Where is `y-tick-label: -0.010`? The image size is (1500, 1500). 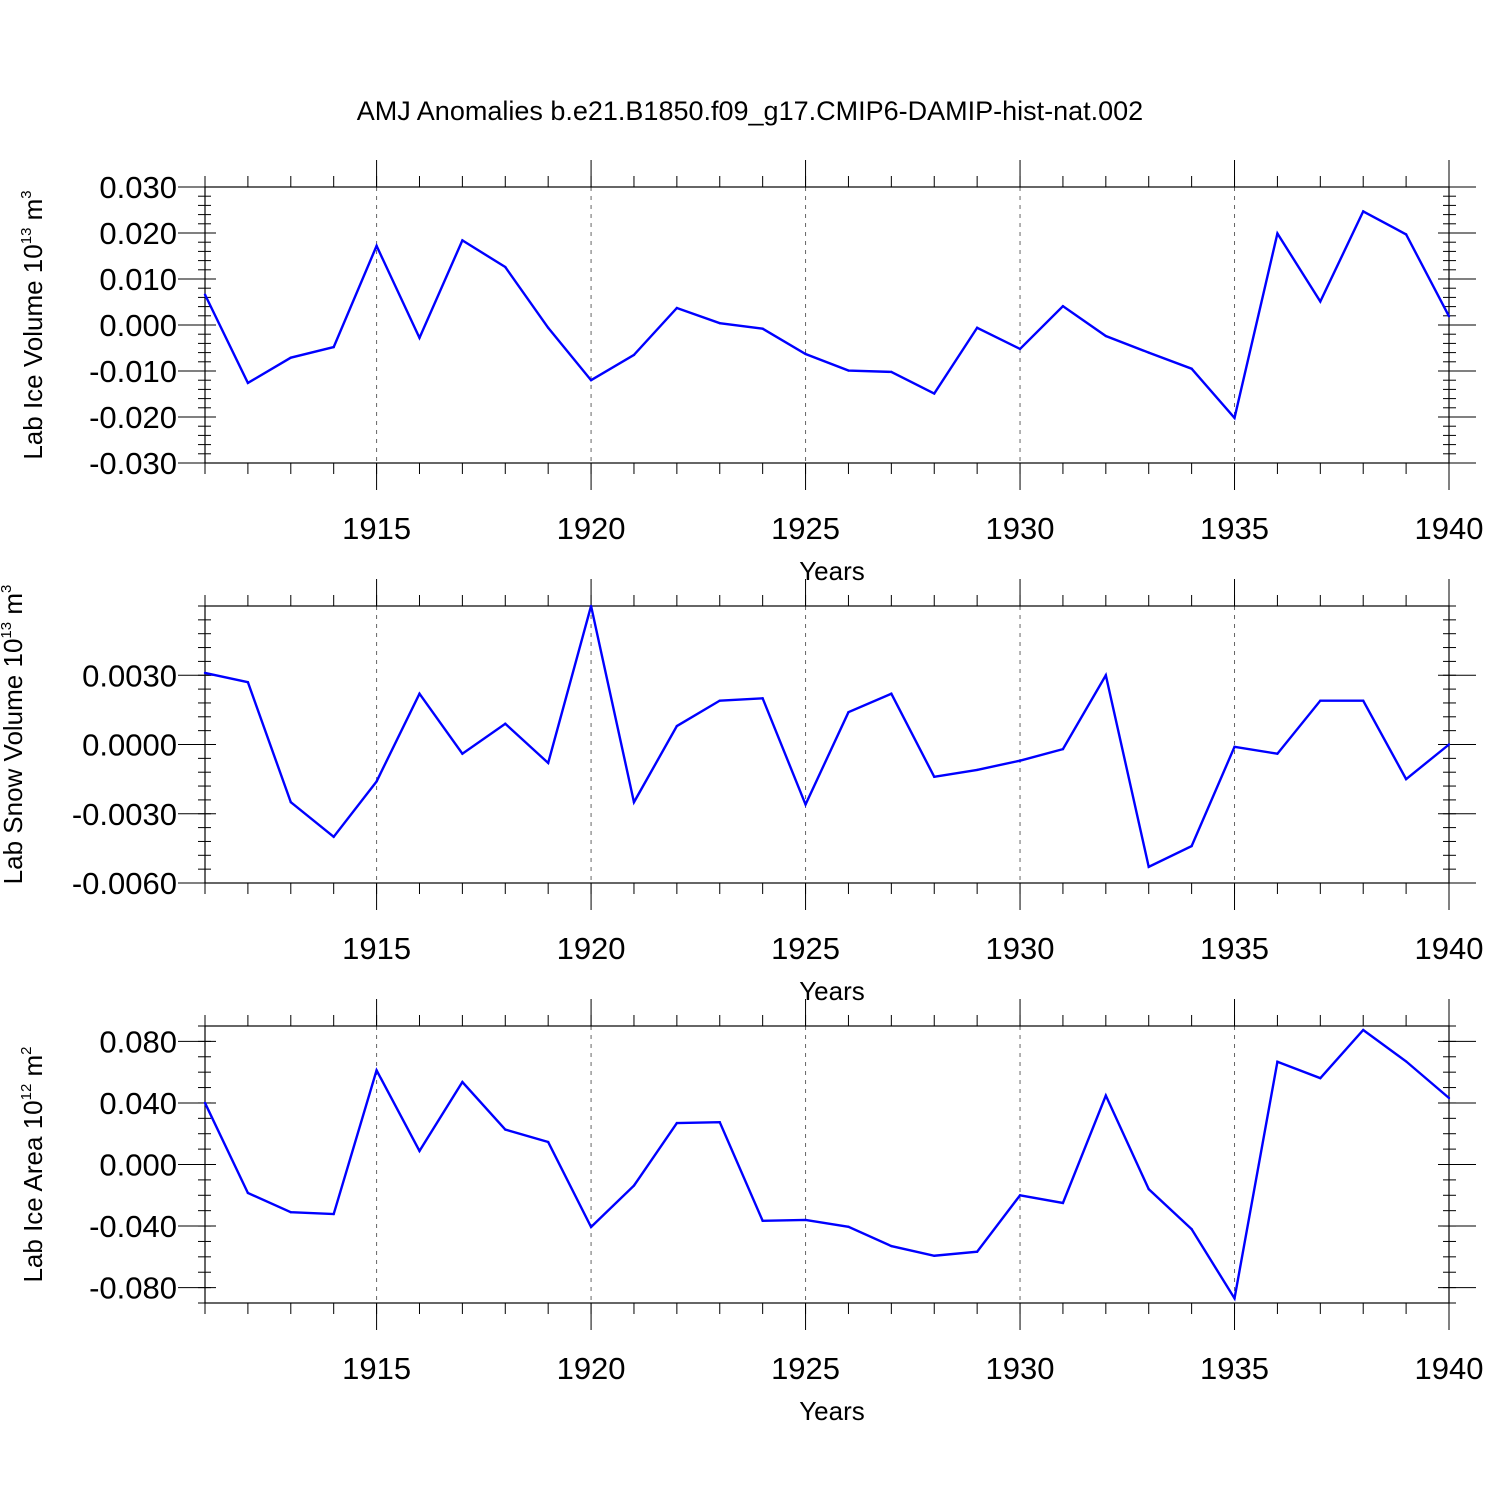
y-tick-label: -0.010 is located at coordinates (133, 371).